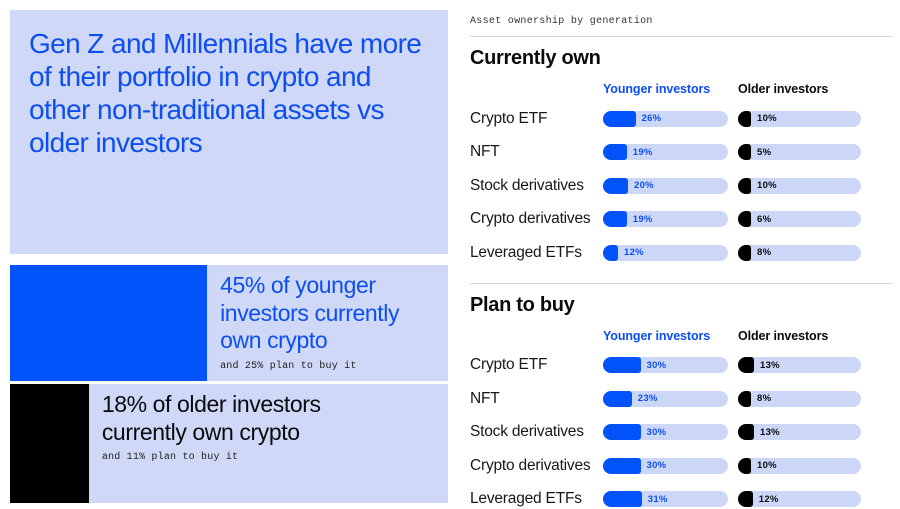 The width and height of the screenshot is (900, 509). I want to click on older-bar: 8%, so click(799, 398).